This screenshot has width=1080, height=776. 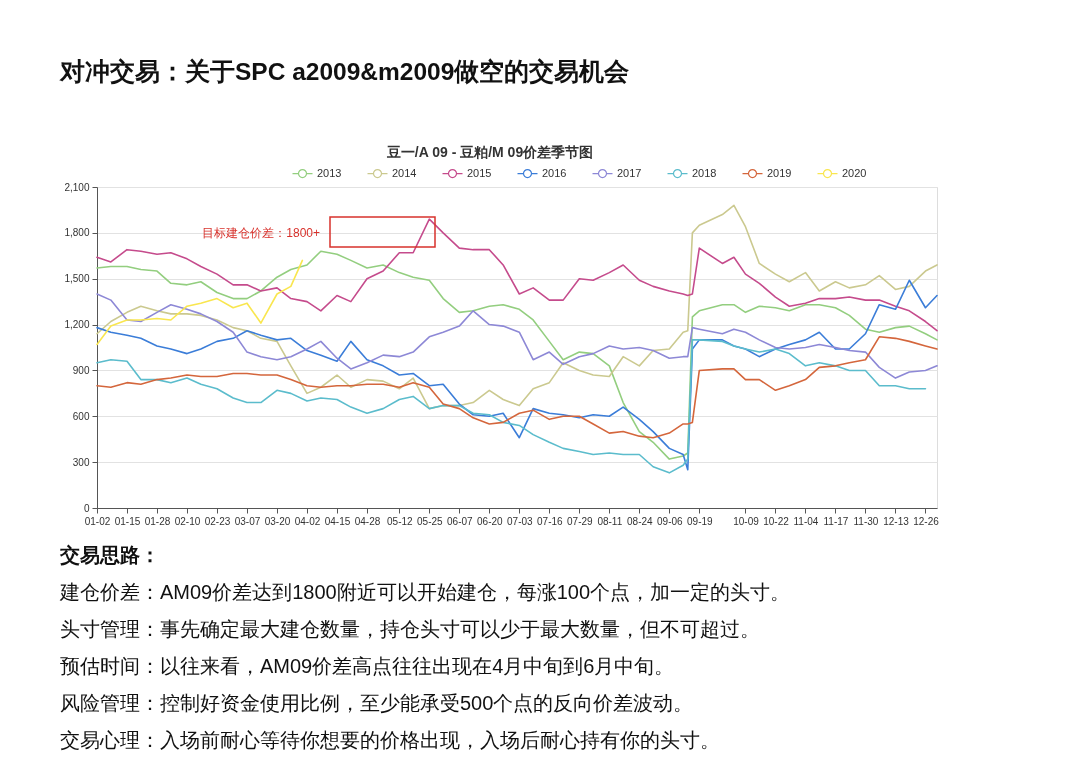 What do you see at coordinates (157, 521) in the screenshot?
I see `x-tick-label: 01-28` at bounding box center [157, 521].